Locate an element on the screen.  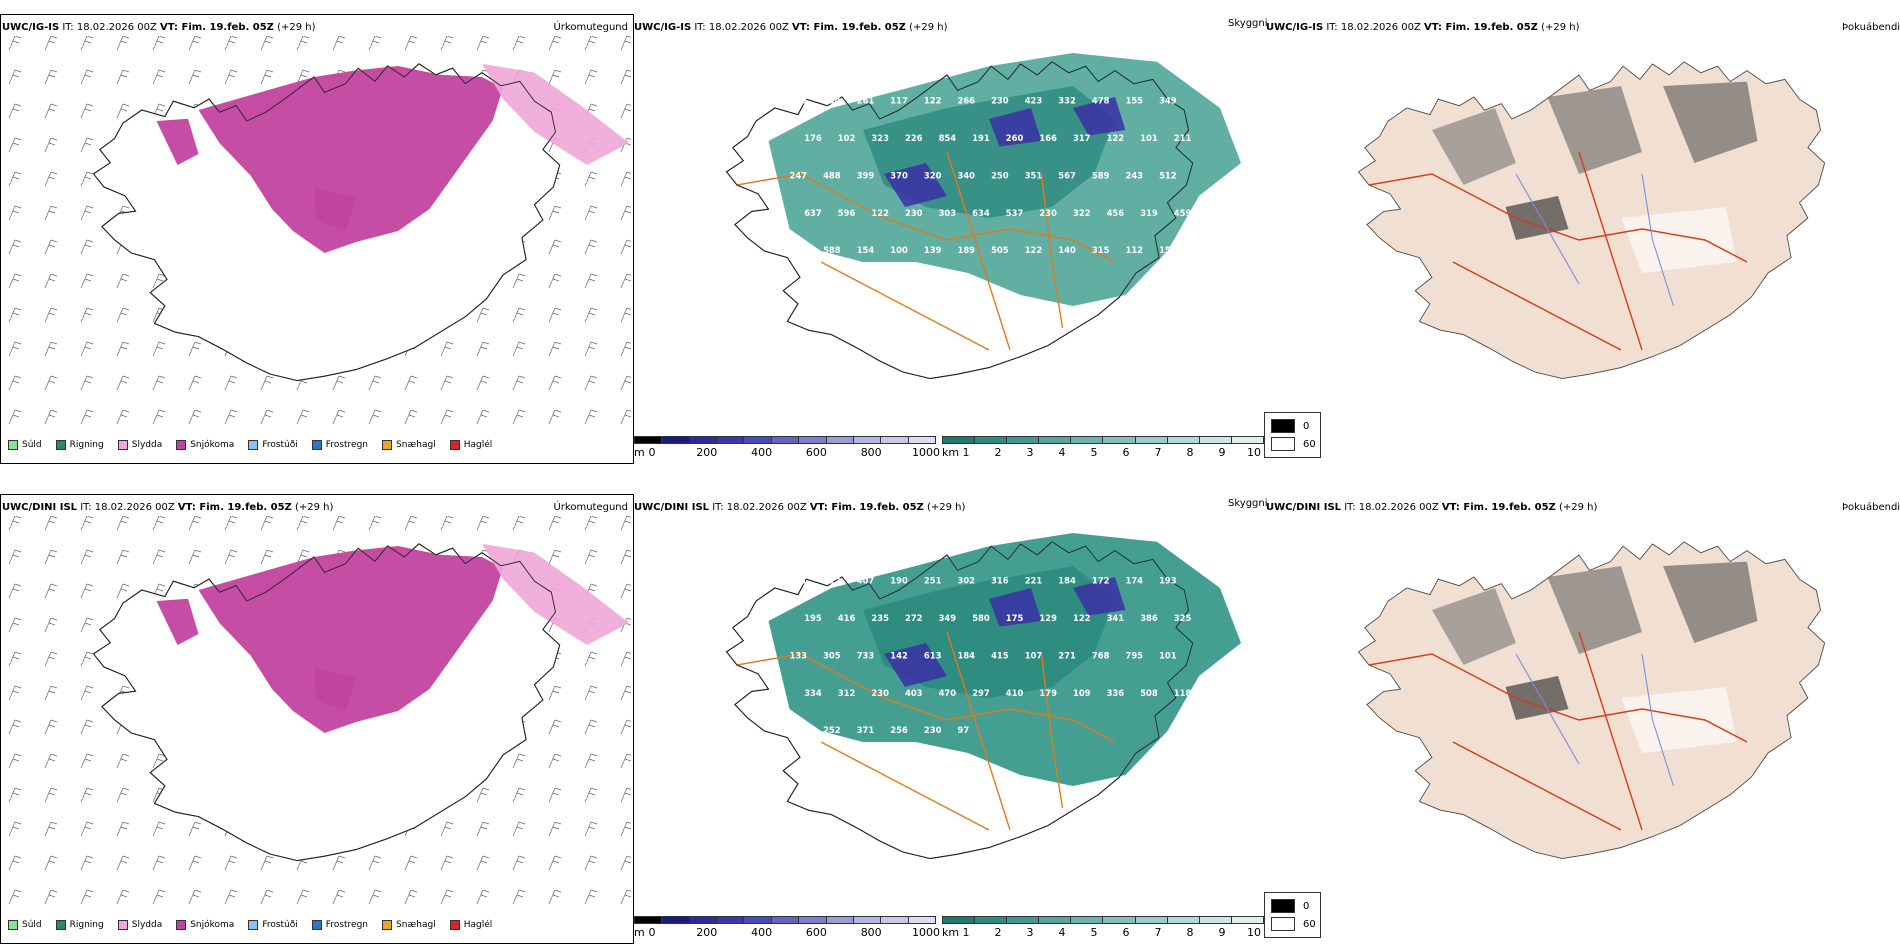
cloud-base-label: 102 is located at coordinates (847, 139).